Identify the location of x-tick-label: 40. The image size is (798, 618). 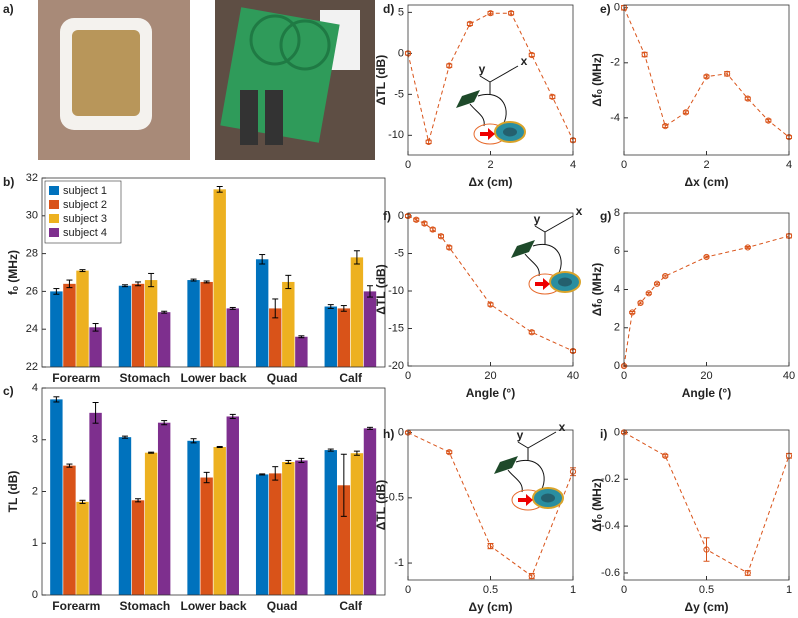
(789, 376).